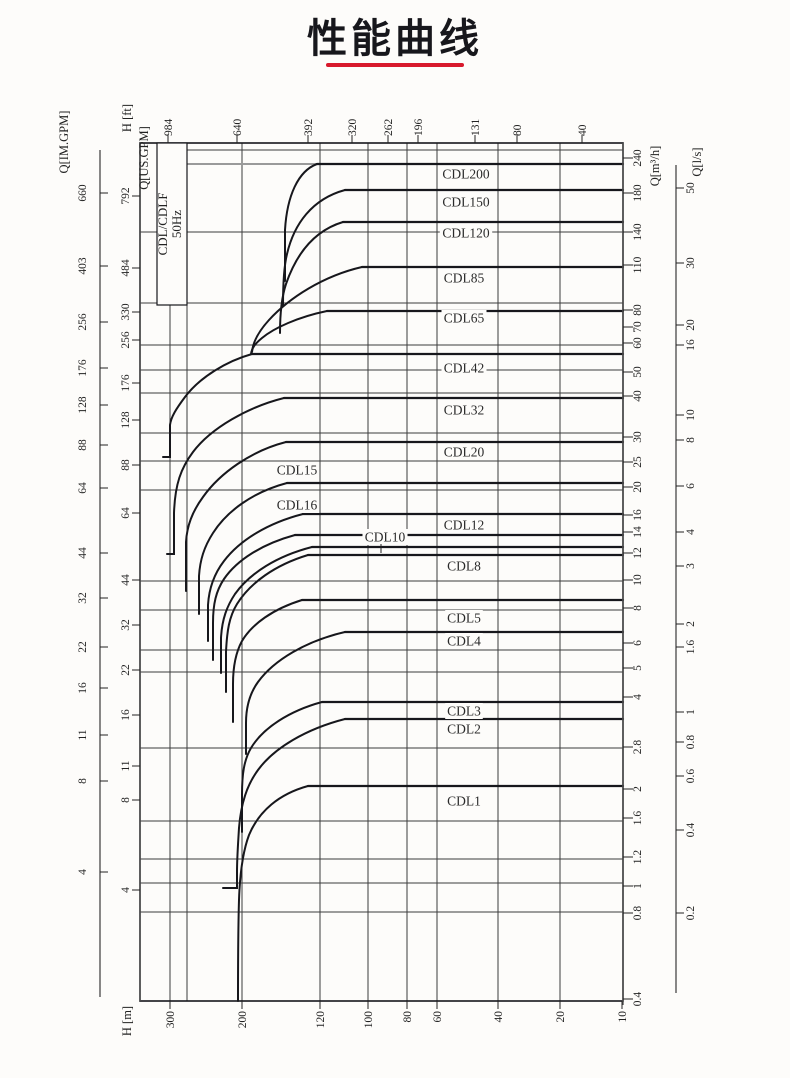  I want to click on tick-label-q-m3h: 30, so click(638, 437).